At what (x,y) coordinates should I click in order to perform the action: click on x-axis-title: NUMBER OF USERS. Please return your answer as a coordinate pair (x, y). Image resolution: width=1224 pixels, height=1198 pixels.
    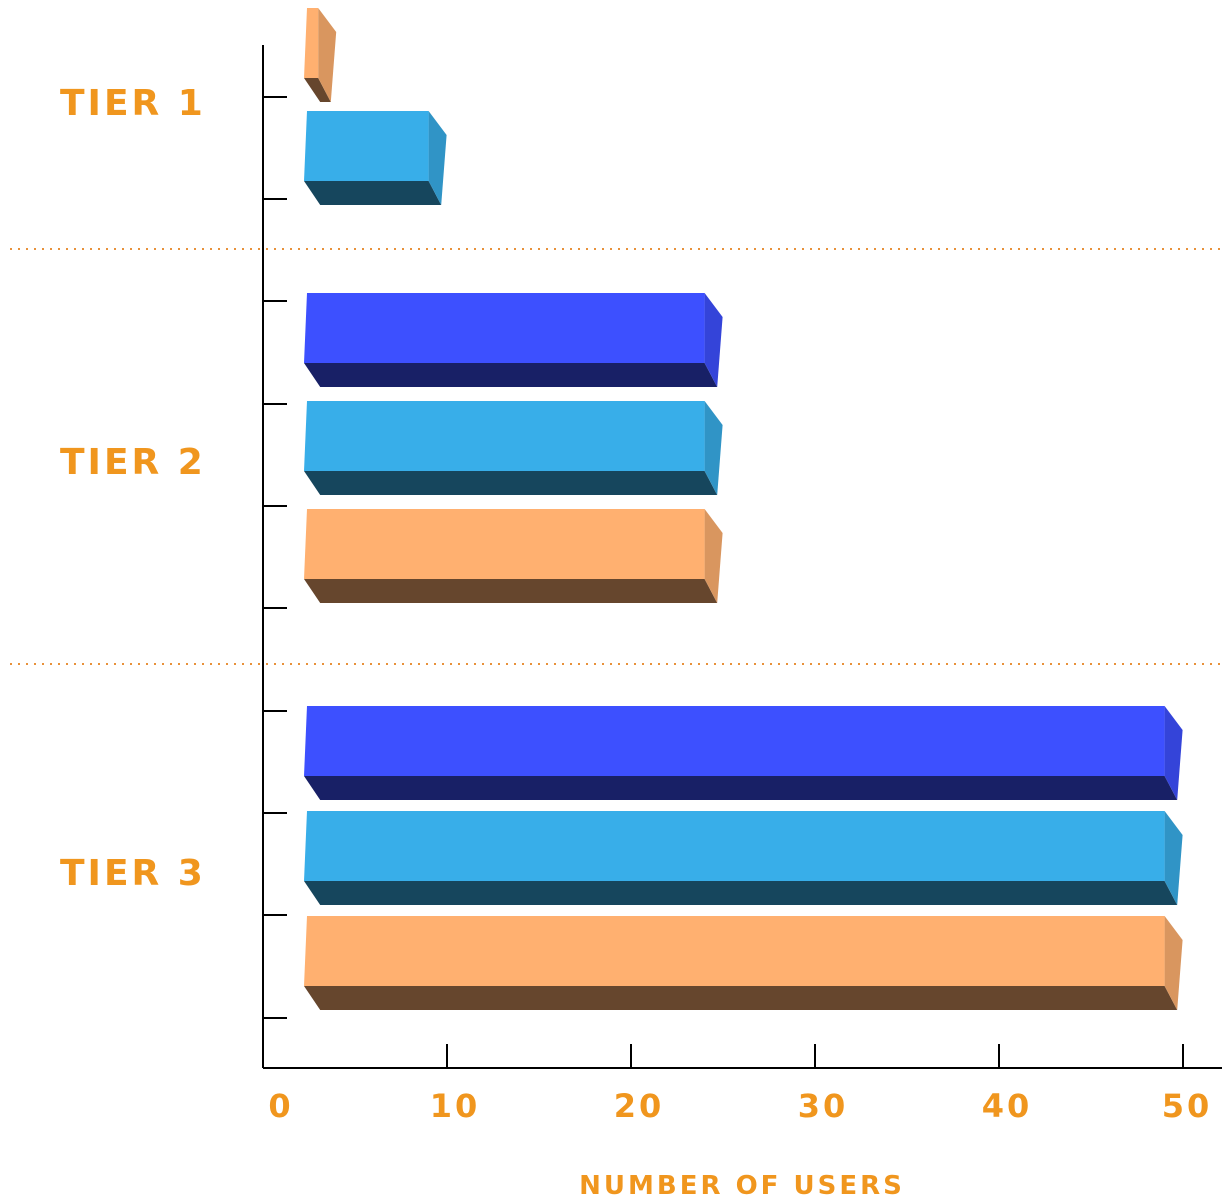
    Looking at the image, I should click on (742, 1184).